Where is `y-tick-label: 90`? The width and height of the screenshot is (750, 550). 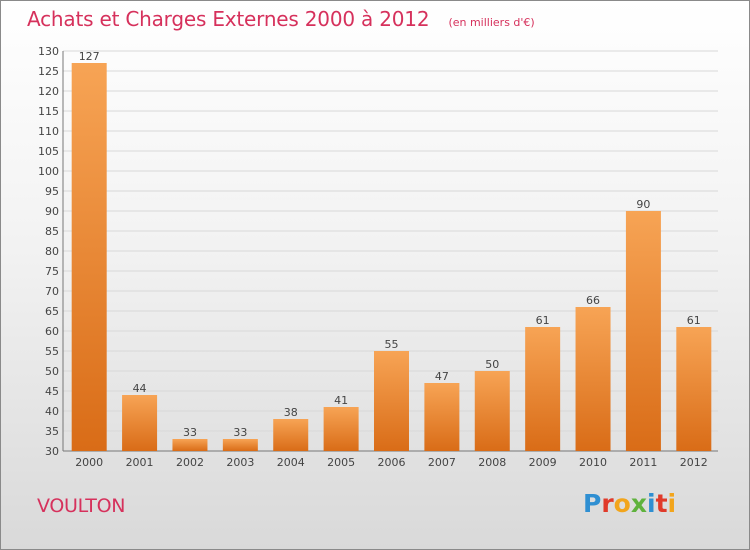 y-tick-label: 90 is located at coordinates (52, 211).